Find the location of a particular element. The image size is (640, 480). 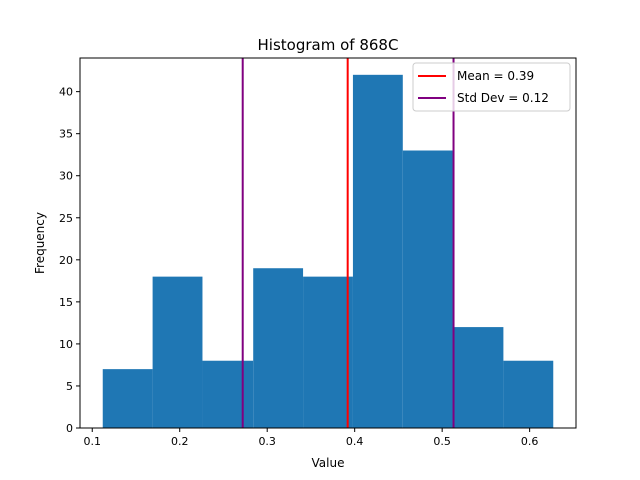

x-tick-label-3: 0.4 is located at coordinates (355, 441).